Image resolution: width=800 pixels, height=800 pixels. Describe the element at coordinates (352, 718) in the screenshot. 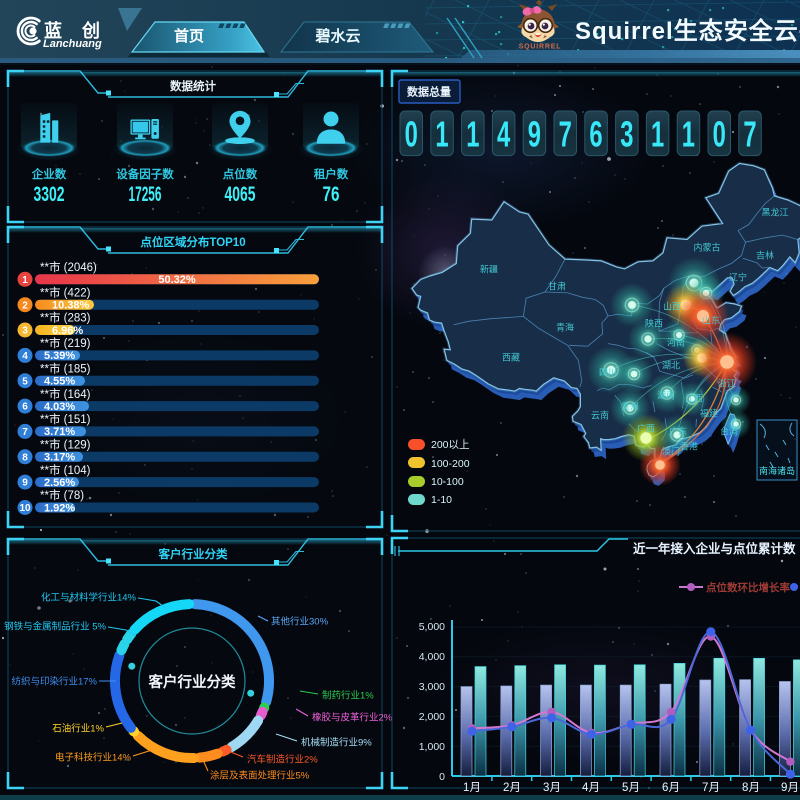

I see `svg-text: 橡胶与皮革行业2%` at that location.